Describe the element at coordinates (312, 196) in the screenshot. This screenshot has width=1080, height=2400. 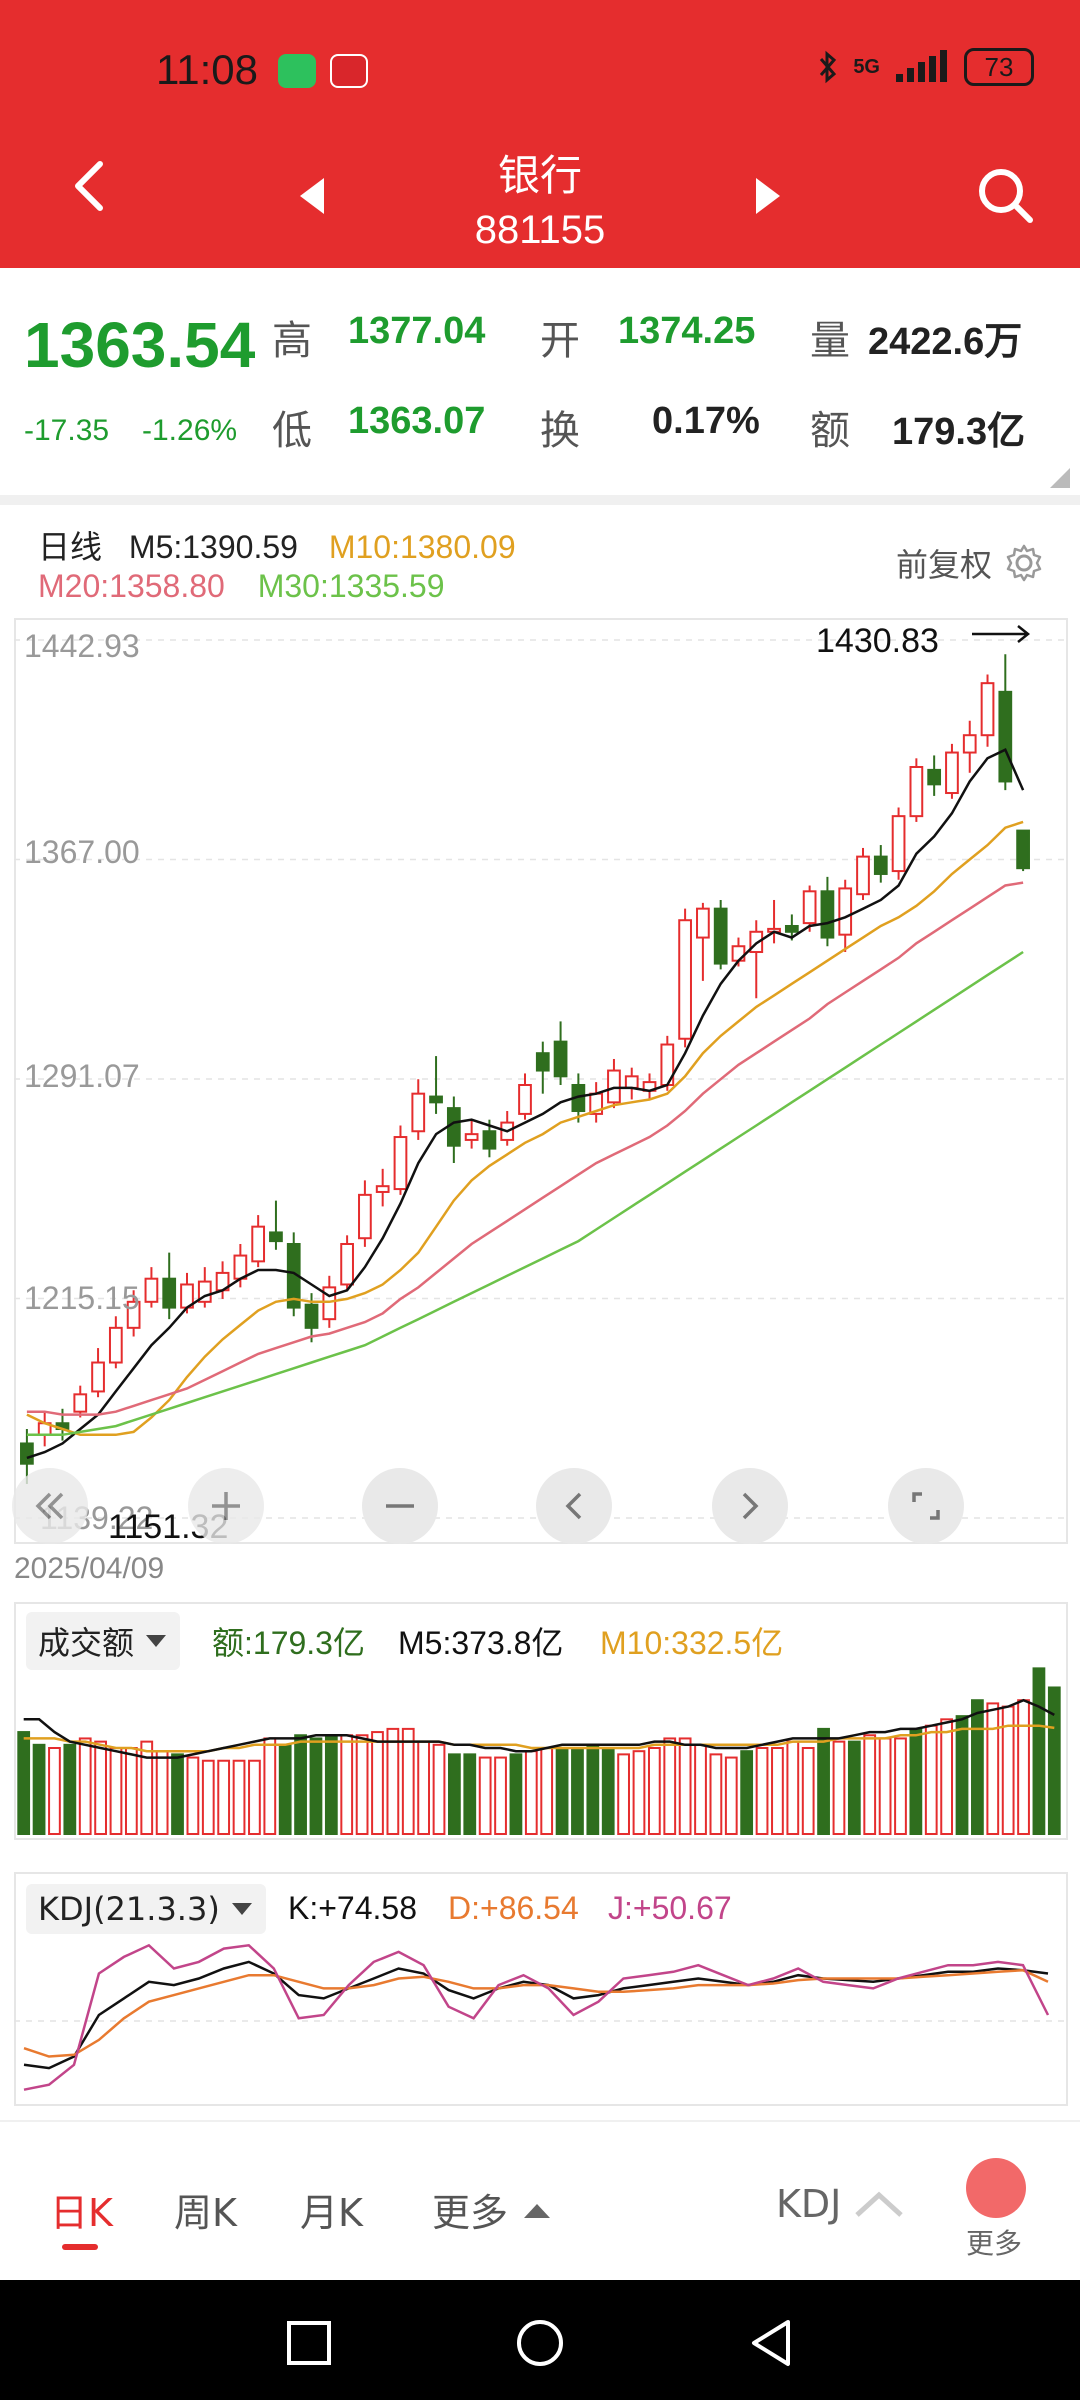
I see `prev-stock-icon` at that location.